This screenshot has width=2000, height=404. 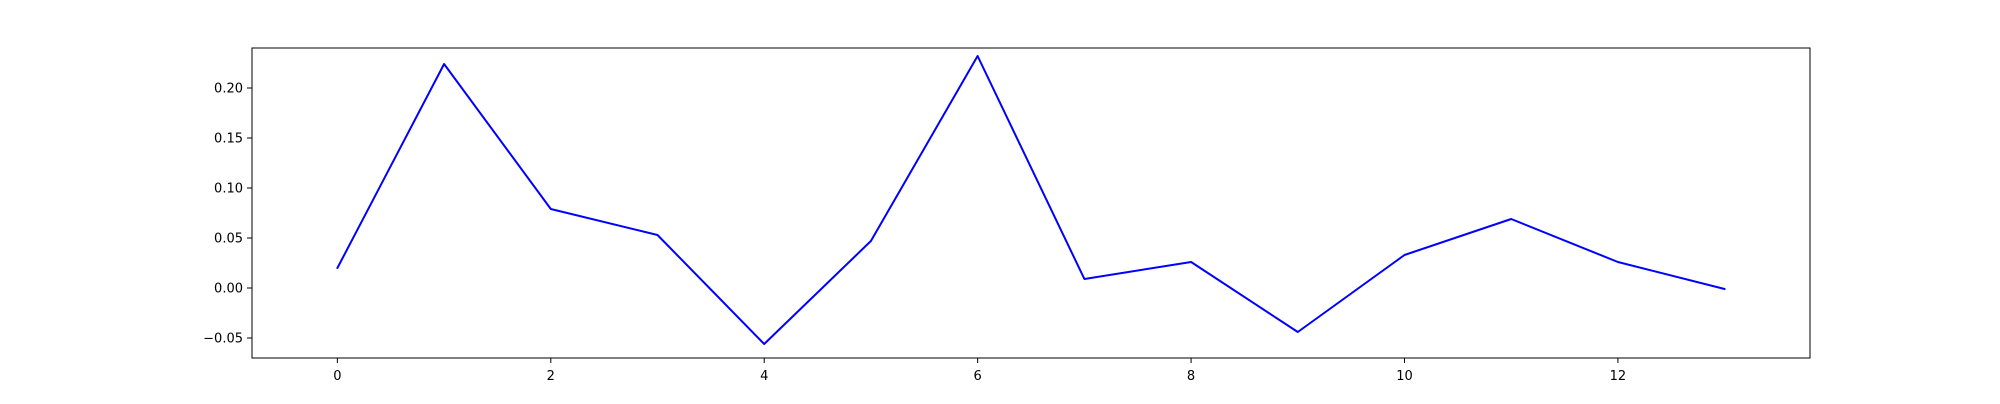 I want to click on y-tick-label: 0.20, so click(x=228, y=89).